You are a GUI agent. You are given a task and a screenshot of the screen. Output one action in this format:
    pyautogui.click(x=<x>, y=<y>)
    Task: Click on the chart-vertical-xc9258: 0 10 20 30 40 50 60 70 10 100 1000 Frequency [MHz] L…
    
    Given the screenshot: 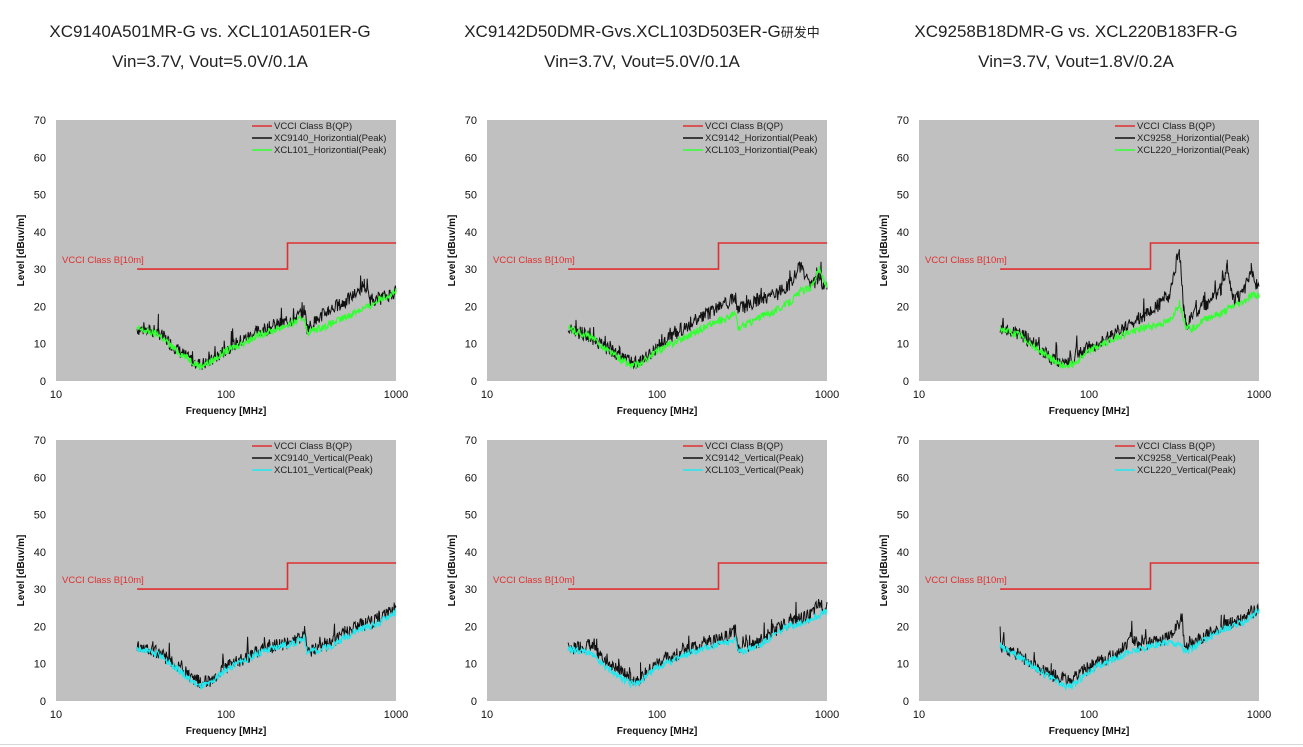 What is the action you would take?
    pyautogui.click(x=1075, y=586)
    